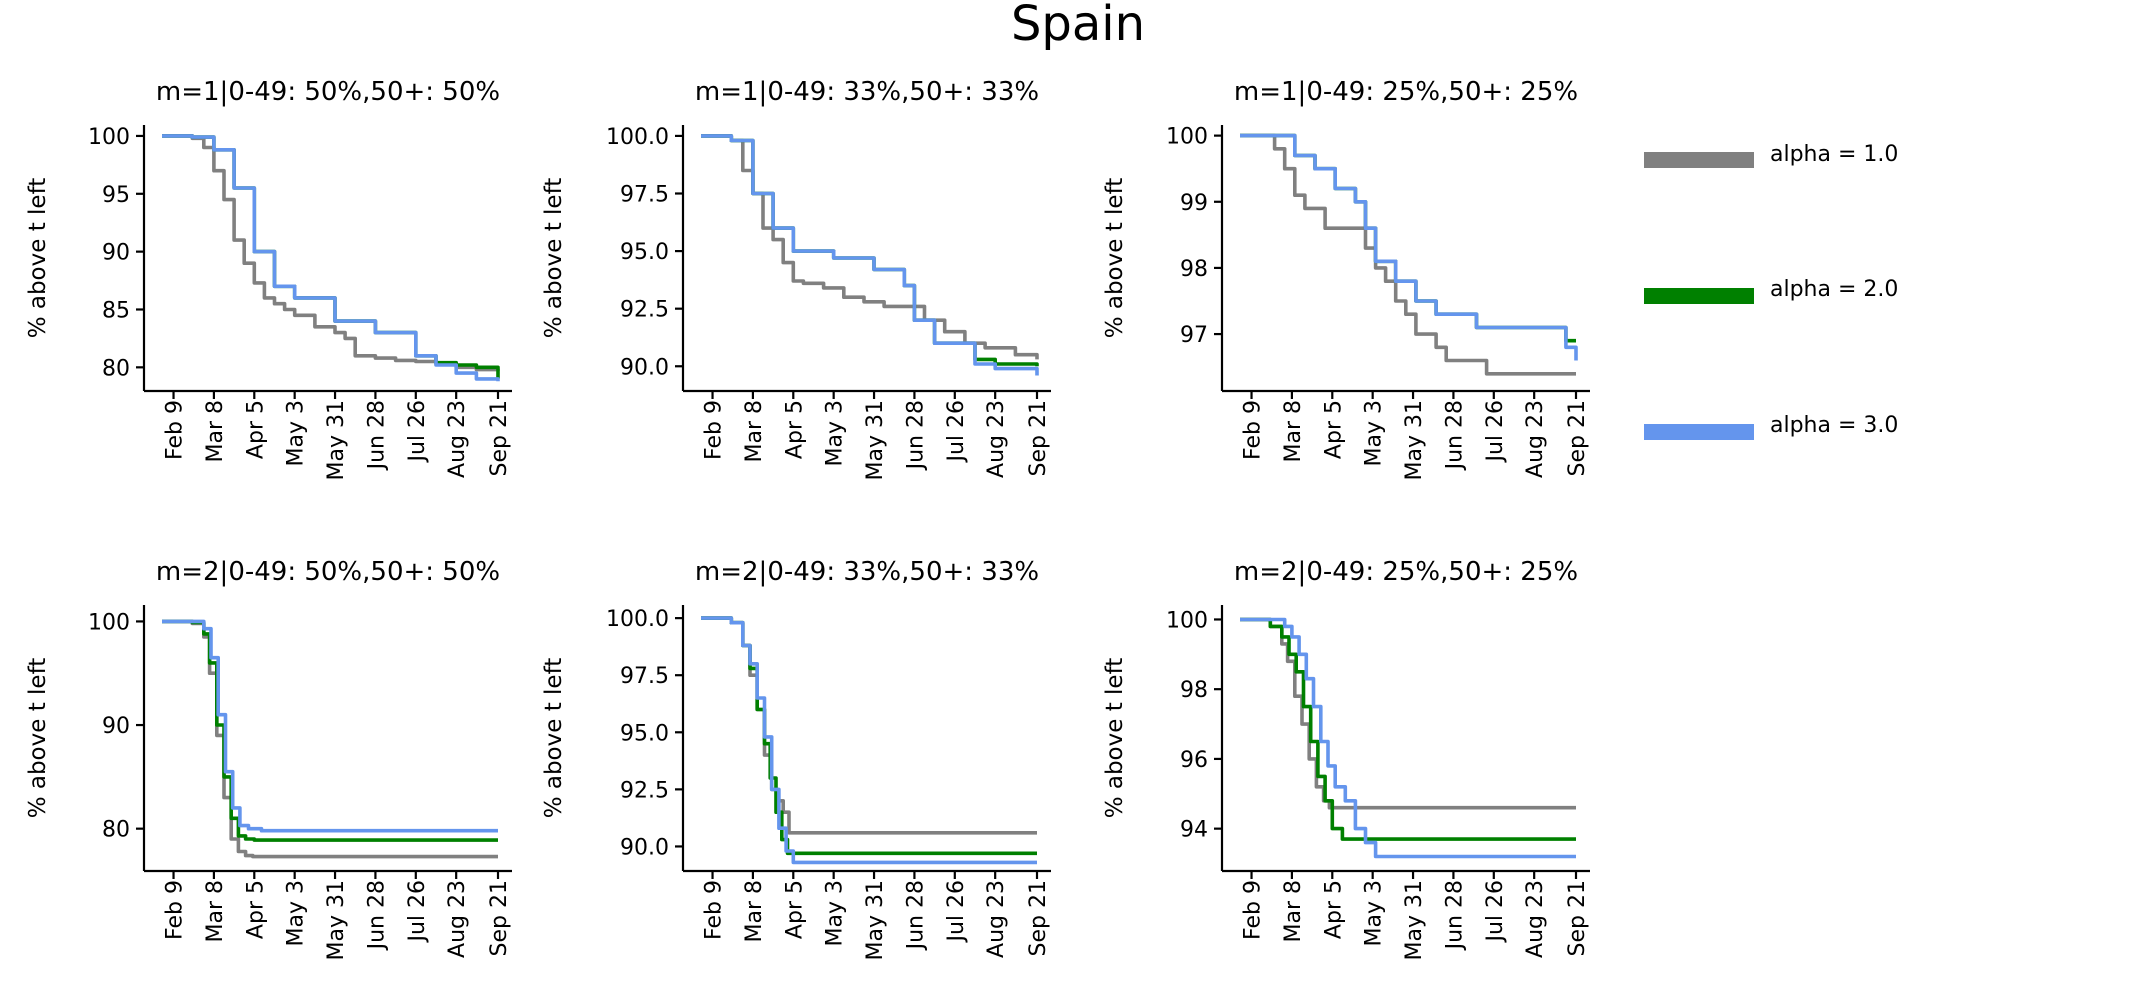  What do you see at coordinates (644, 847) in the screenshot?
I see `y-tick-label: 90.0` at bounding box center [644, 847].